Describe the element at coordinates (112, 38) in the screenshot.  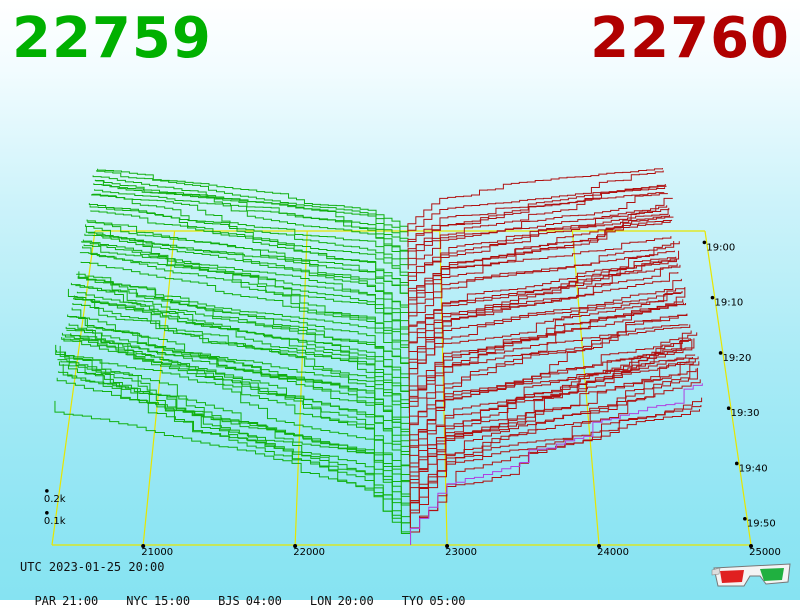
I see `bid-price: 22759` at that location.